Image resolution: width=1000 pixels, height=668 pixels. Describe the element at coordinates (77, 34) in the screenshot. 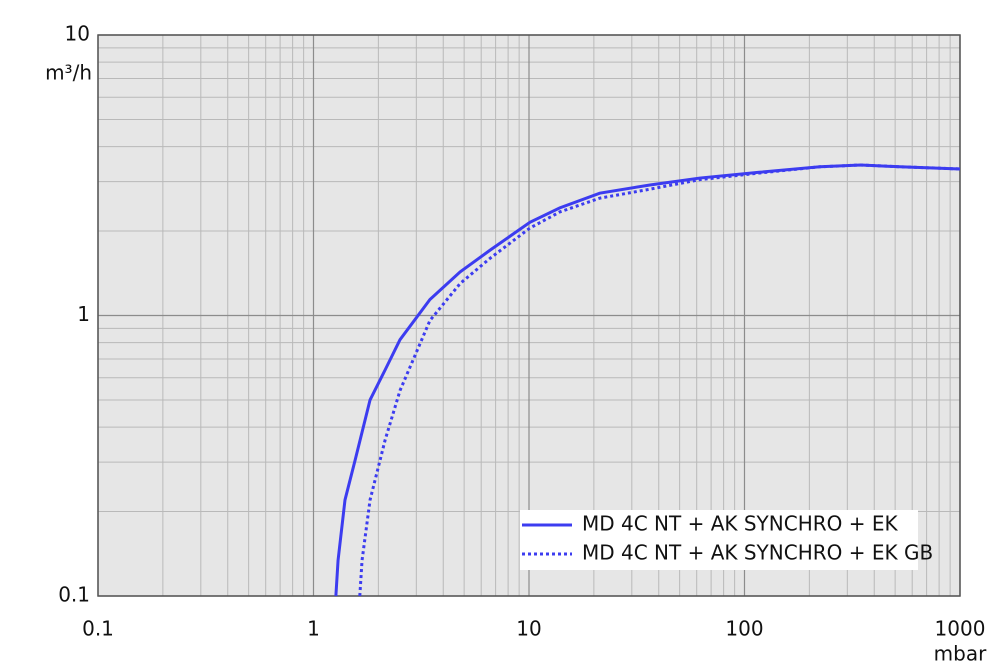

I see `y-tick-label: 10` at that location.